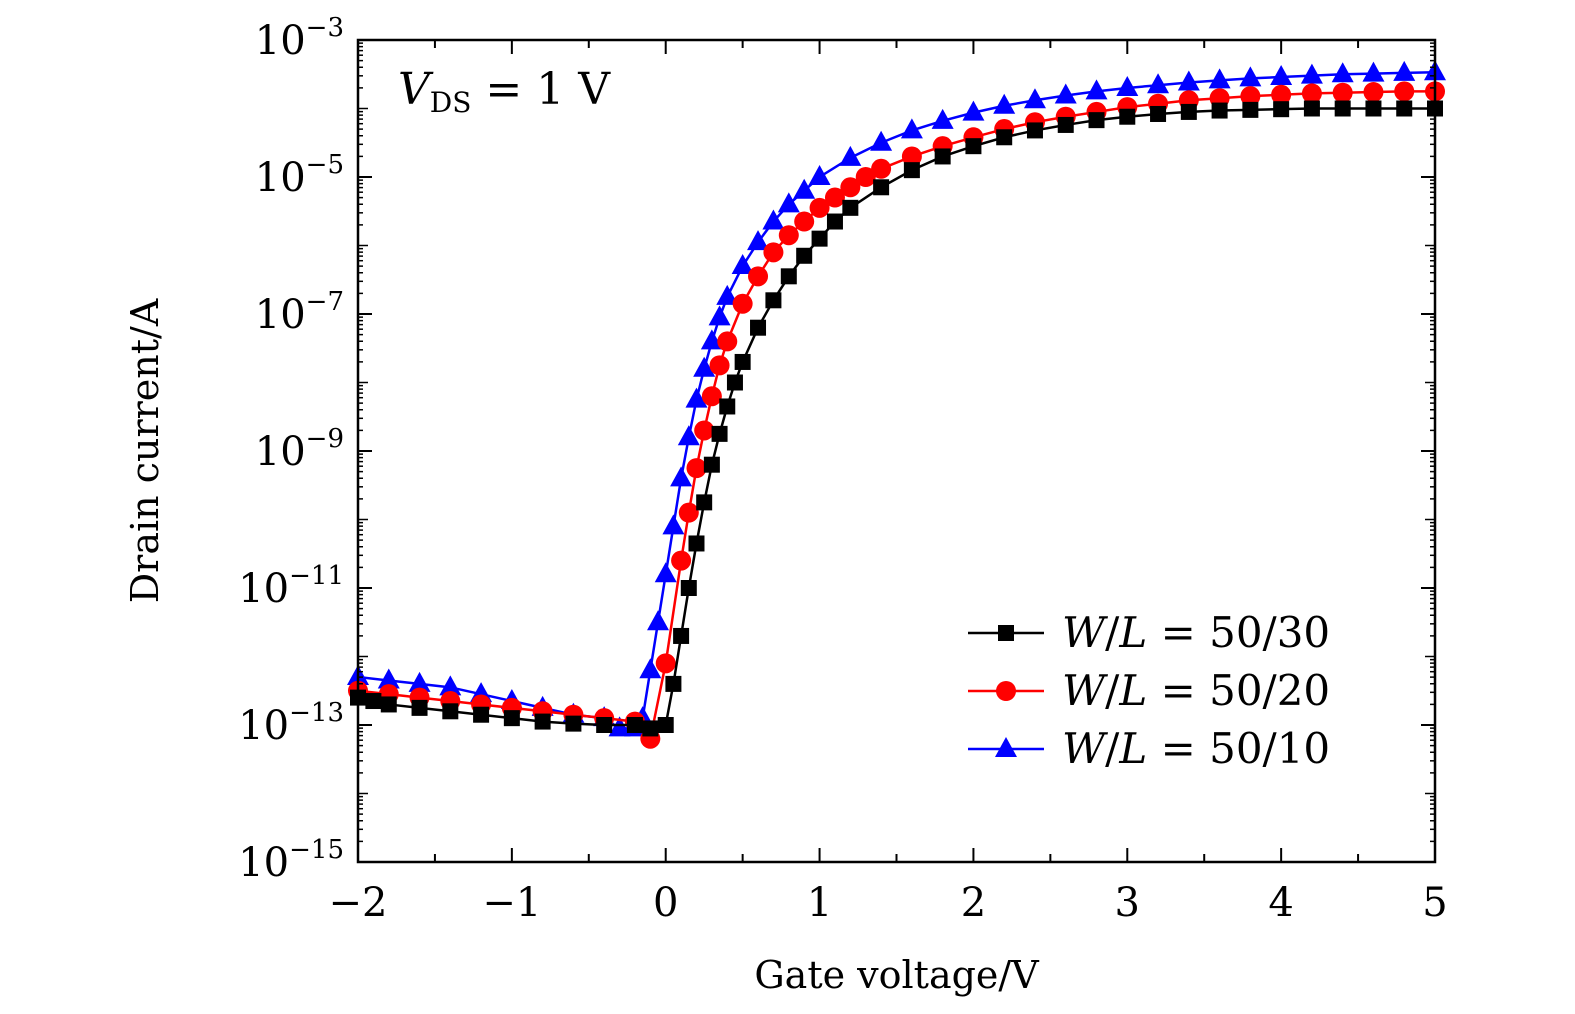  I want to click on vds-annotation: VDS = 1 V, so click(504, 91).